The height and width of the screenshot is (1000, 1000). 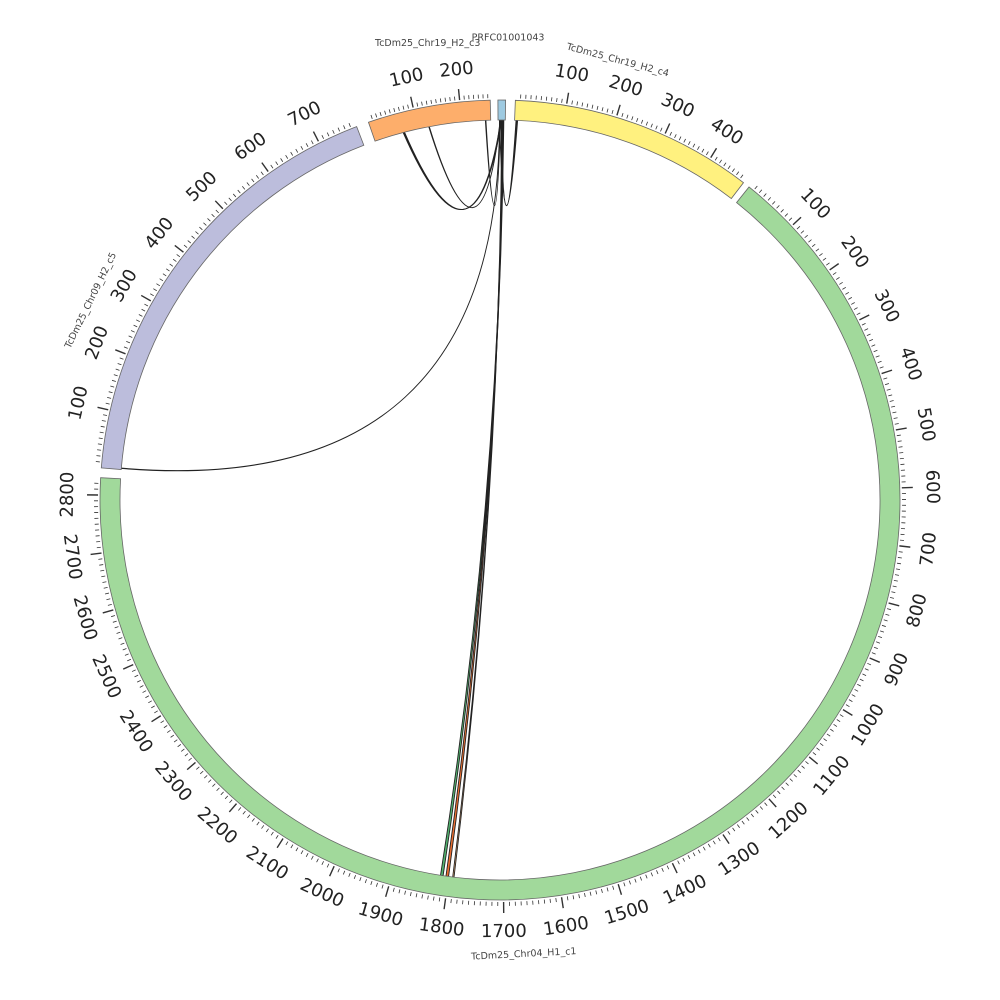 I want to click on tick-label-c1: 2100, so click(x=267, y=863).